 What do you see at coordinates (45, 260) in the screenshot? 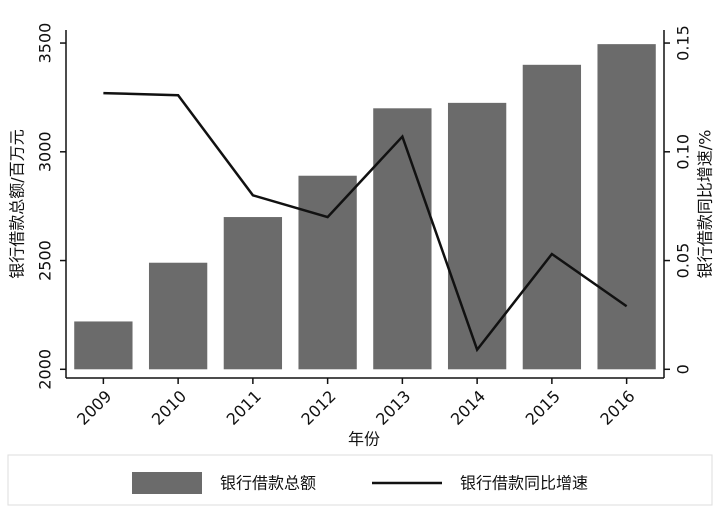
I see `y-tick-label: 2500` at bounding box center [45, 260].